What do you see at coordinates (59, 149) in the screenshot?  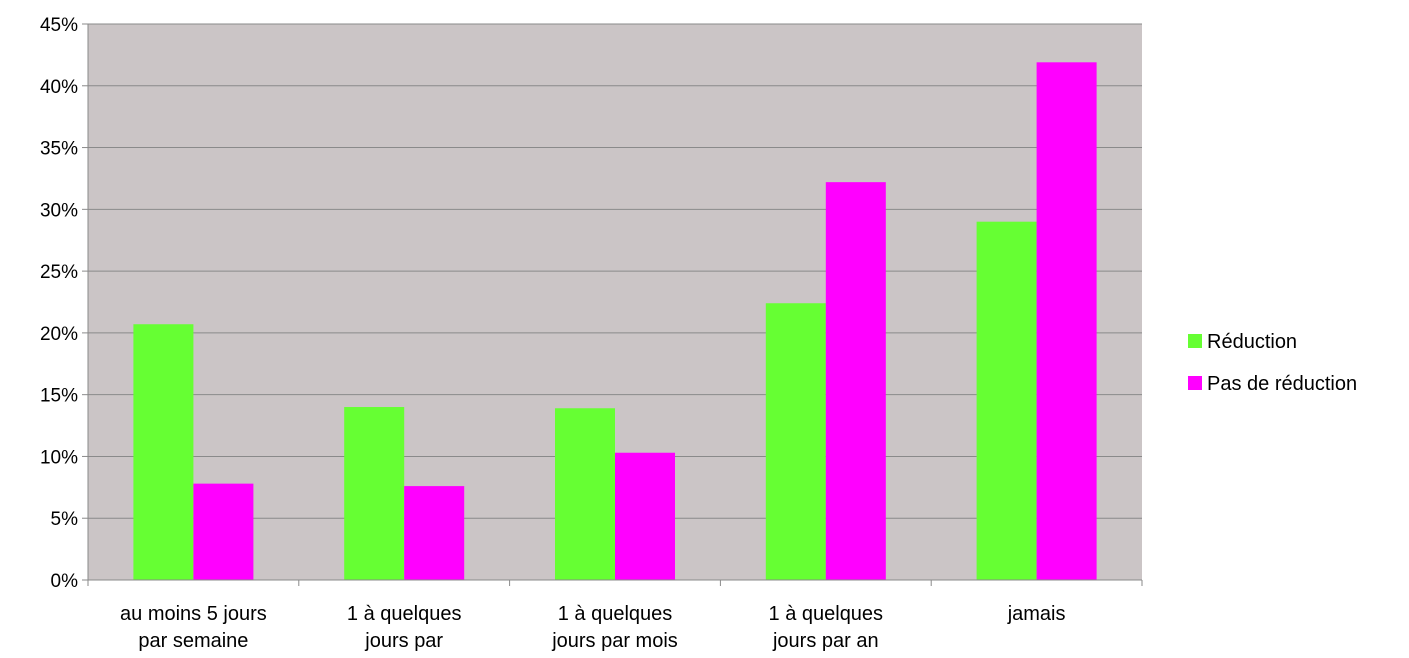 I see `y-tick-label: 35%` at bounding box center [59, 149].